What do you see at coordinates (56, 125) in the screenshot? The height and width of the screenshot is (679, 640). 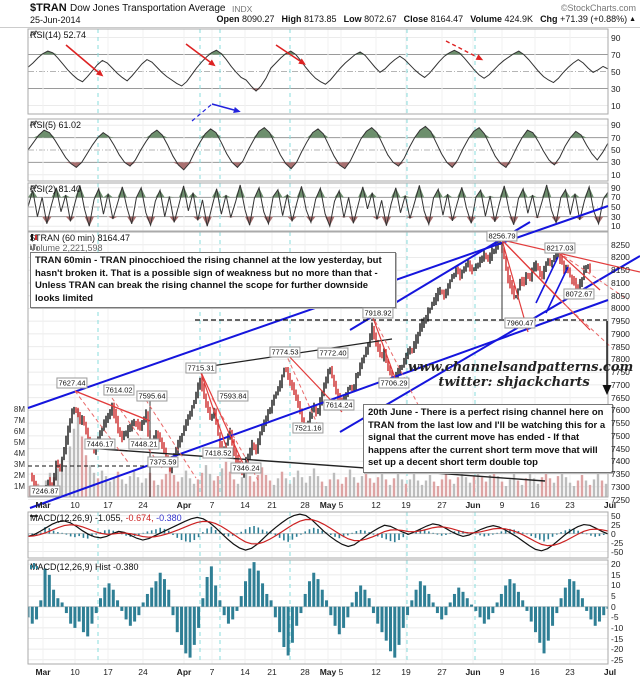 I see `rsi5-label: RSI(5) 61.02` at bounding box center [56, 125].